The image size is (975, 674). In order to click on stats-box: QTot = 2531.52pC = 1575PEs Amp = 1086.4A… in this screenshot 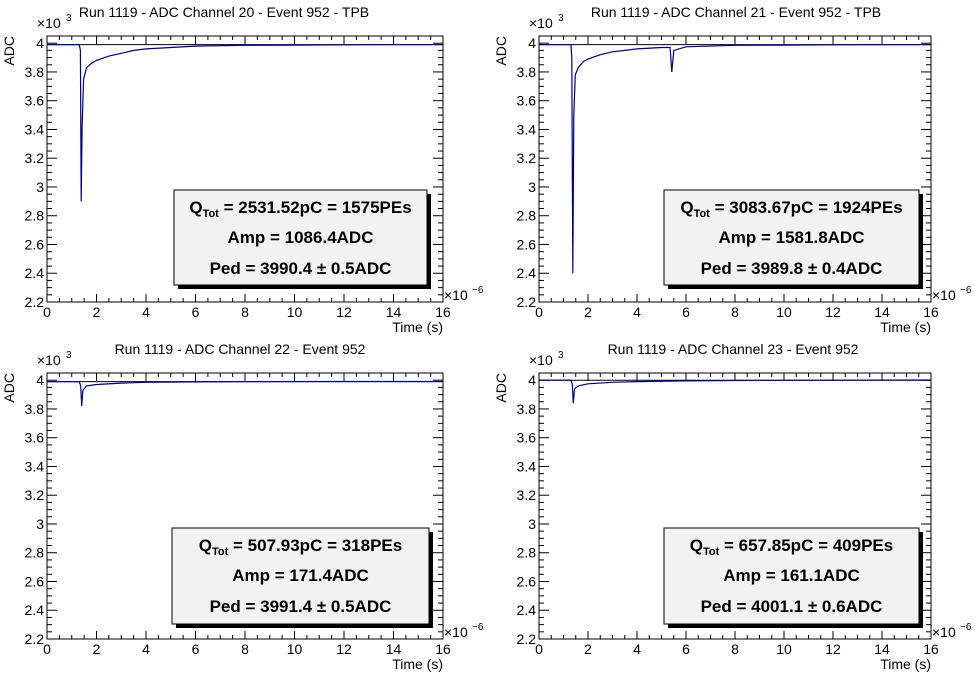, I will do `click(302, 239)`.